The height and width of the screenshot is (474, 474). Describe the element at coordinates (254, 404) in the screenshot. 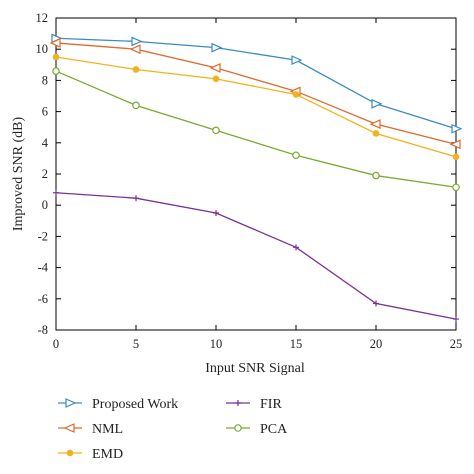

I see `legend-item: FIR` at that location.